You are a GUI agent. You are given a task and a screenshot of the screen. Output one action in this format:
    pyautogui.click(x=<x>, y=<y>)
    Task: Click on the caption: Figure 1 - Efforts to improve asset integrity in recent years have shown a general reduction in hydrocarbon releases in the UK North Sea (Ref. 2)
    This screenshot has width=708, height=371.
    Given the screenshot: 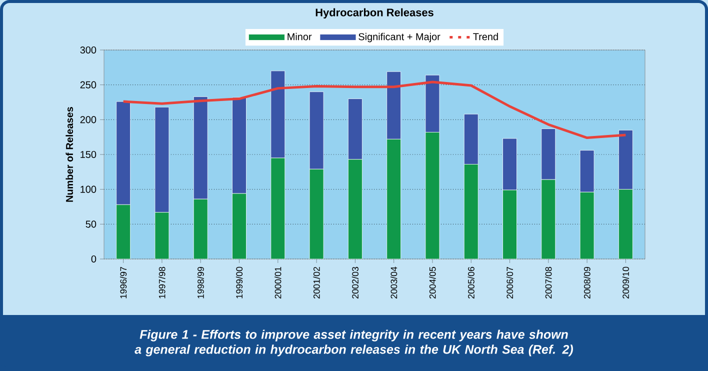 What is the action you would take?
    pyautogui.click(x=353, y=343)
    